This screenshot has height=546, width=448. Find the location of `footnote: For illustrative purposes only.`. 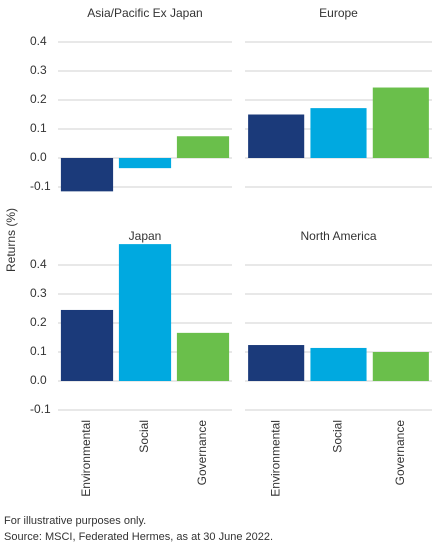

footnote: For illustrative purposes only. is located at coordinates (75, 521).